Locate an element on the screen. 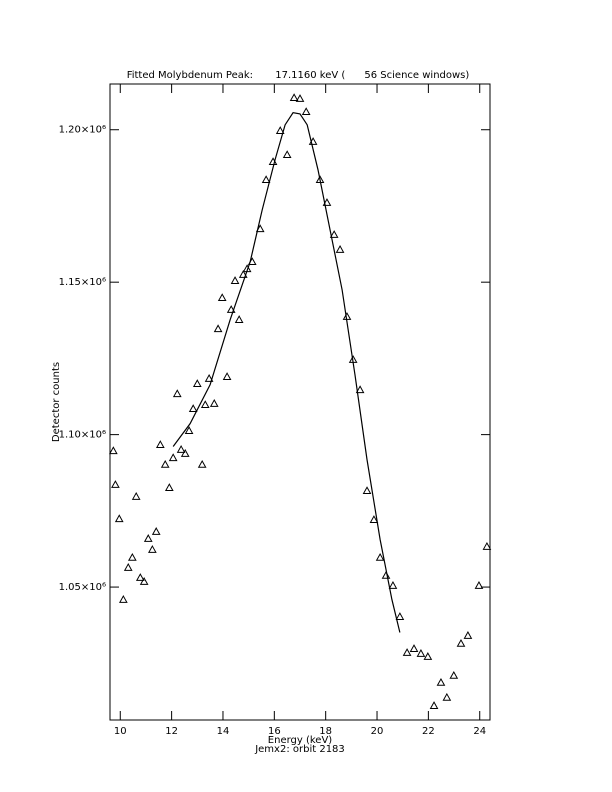 The width and height of the screenshot is (612, 792). y-axis-label: Detector counts is located at coordinates (56, 402).